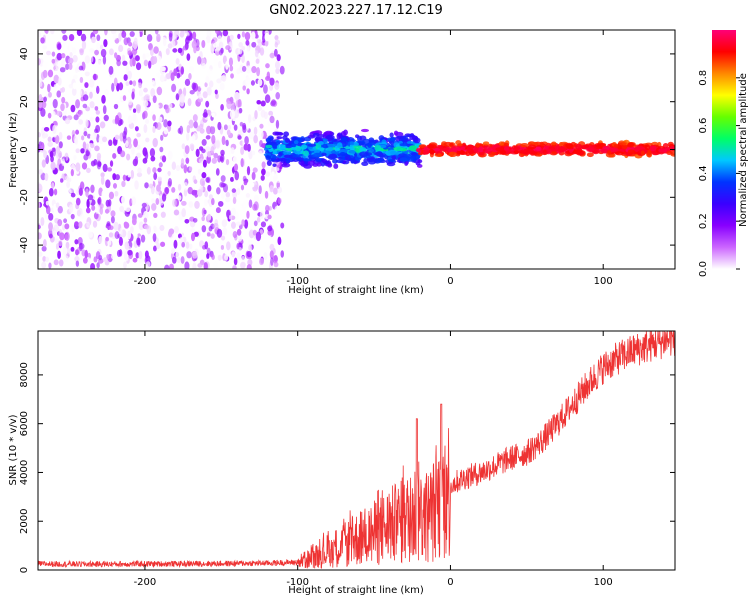  I want to click on snr-y-label: SNR (10 * v/v), so click(13, 449).